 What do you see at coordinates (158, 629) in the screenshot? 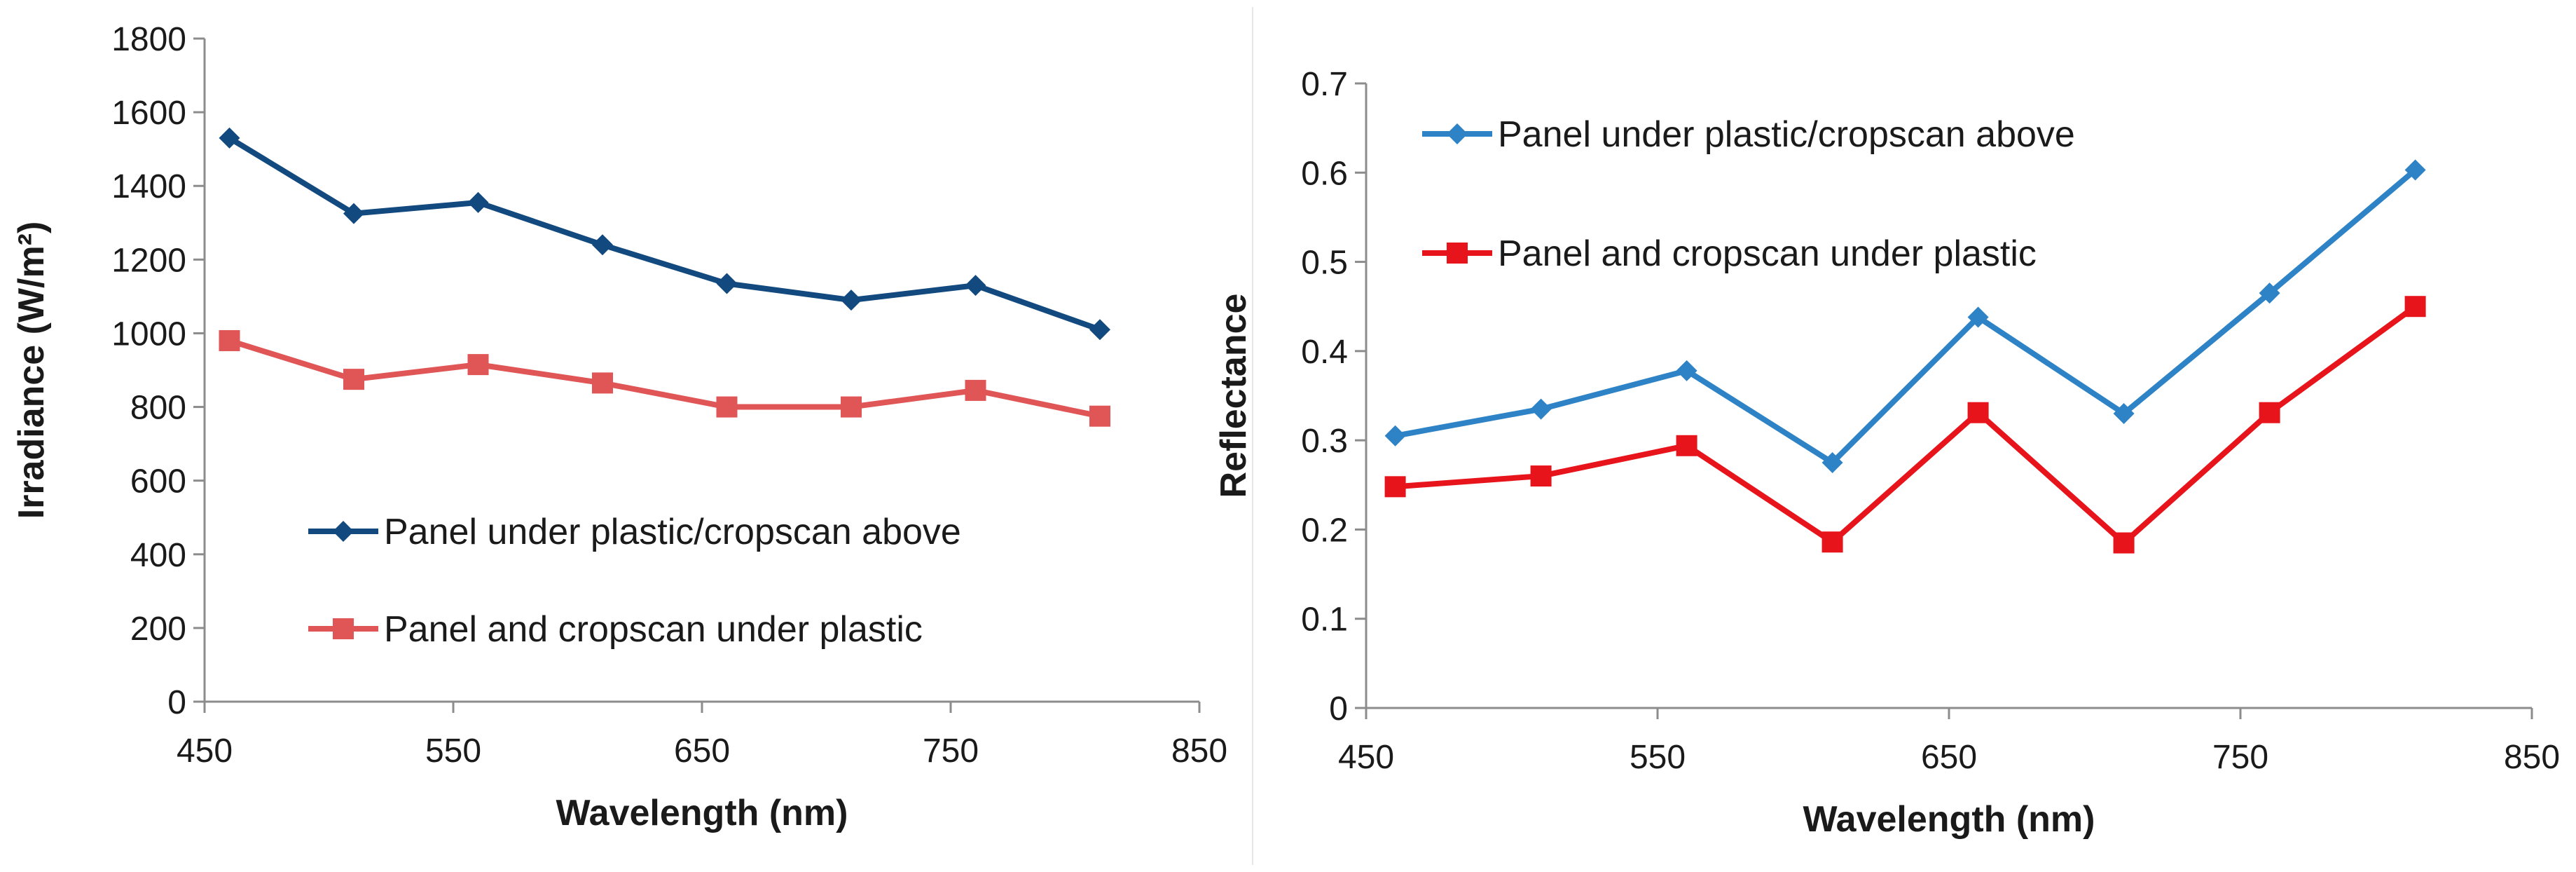
I see `y-tick-label: 200` at bounding box center [158, 629].